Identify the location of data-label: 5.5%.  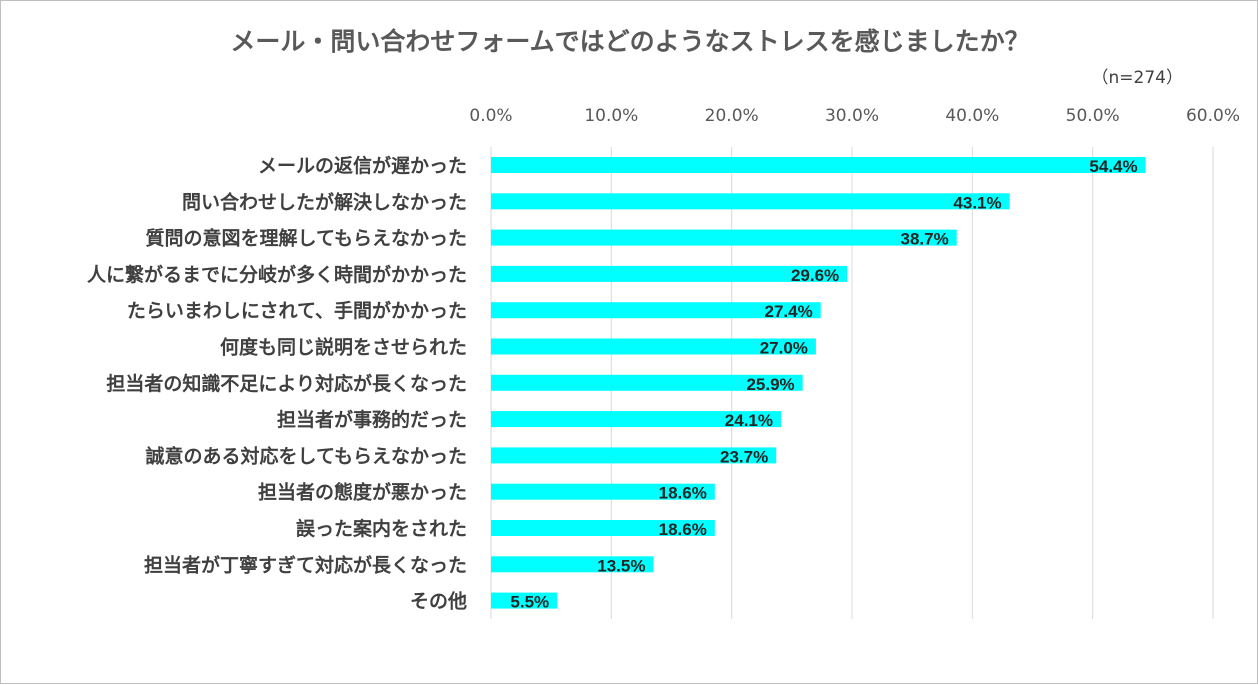
(529, 602).